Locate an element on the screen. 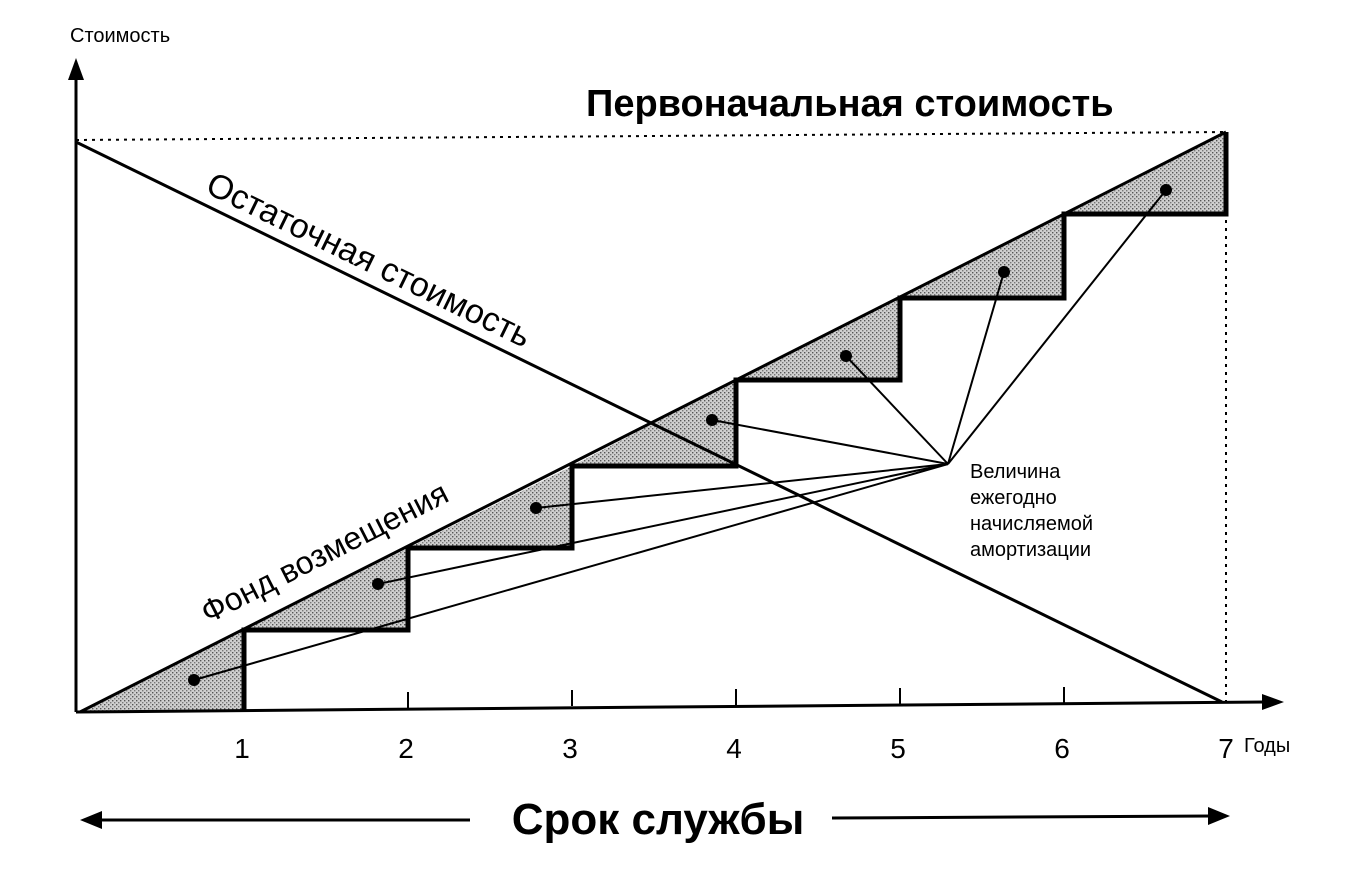  service-life-arrowhead-left is located at coordinates (91, 820).